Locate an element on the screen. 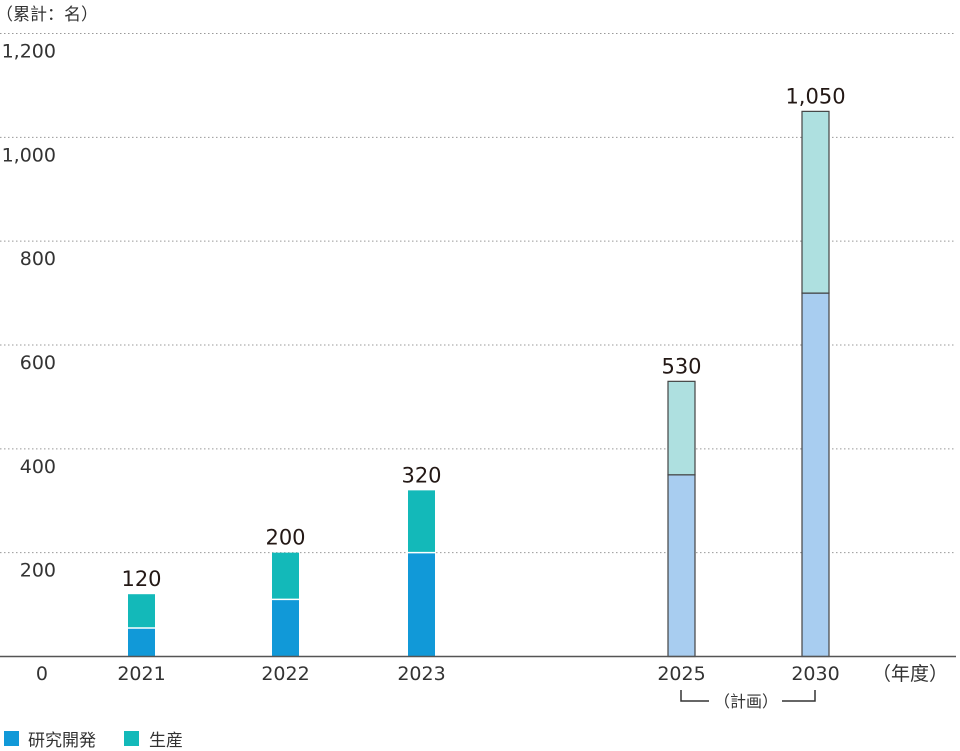 The image size is (960, 751). y-axis-label: （累計：名） is located at coordinates (49, 15).